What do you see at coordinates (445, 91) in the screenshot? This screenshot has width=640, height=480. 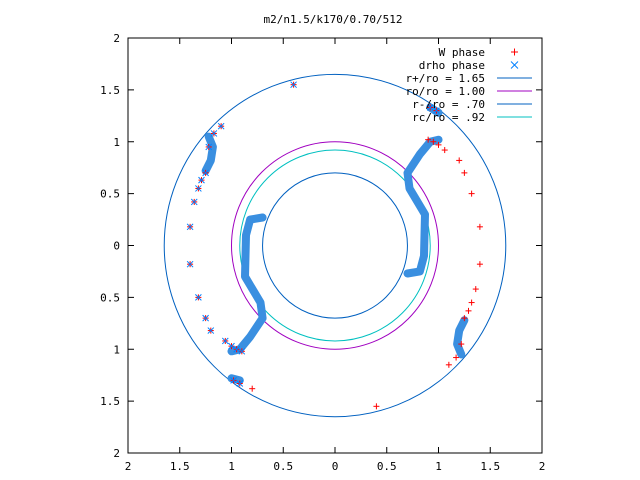 I see `legend-label: ro/ro = 1.00` at bounding box center [445, 91].